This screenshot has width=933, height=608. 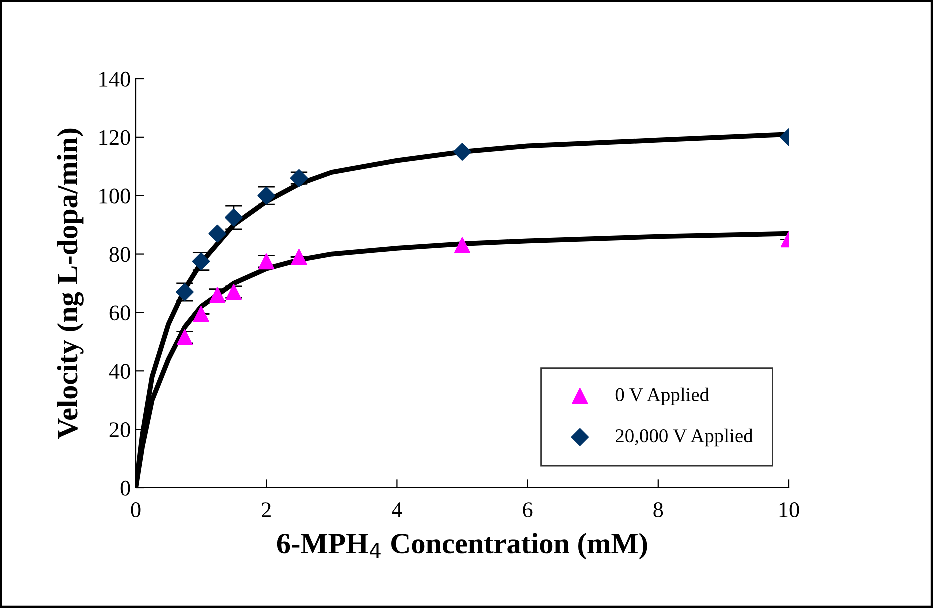 I want to click on x-tick-label: 6, so click(x=528, y=510).